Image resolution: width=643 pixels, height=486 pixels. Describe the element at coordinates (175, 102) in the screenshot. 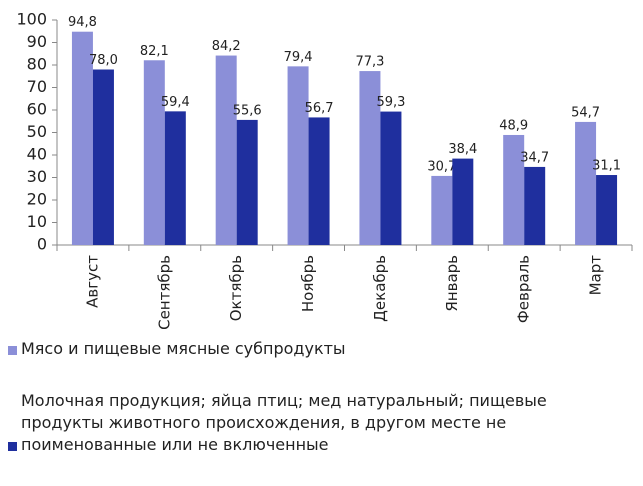

I see `value-label: 59,4` at that location.